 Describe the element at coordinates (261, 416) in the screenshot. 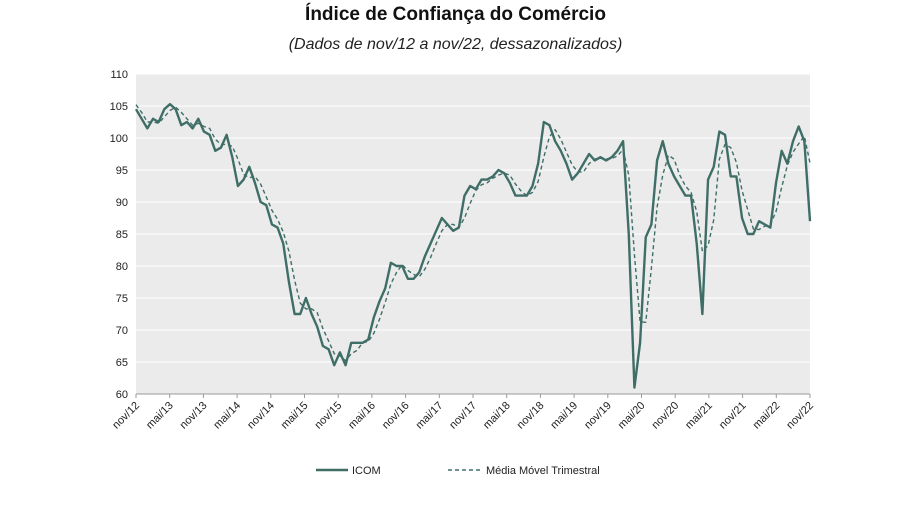

I see `x-tick-label: nov/14` at that location.